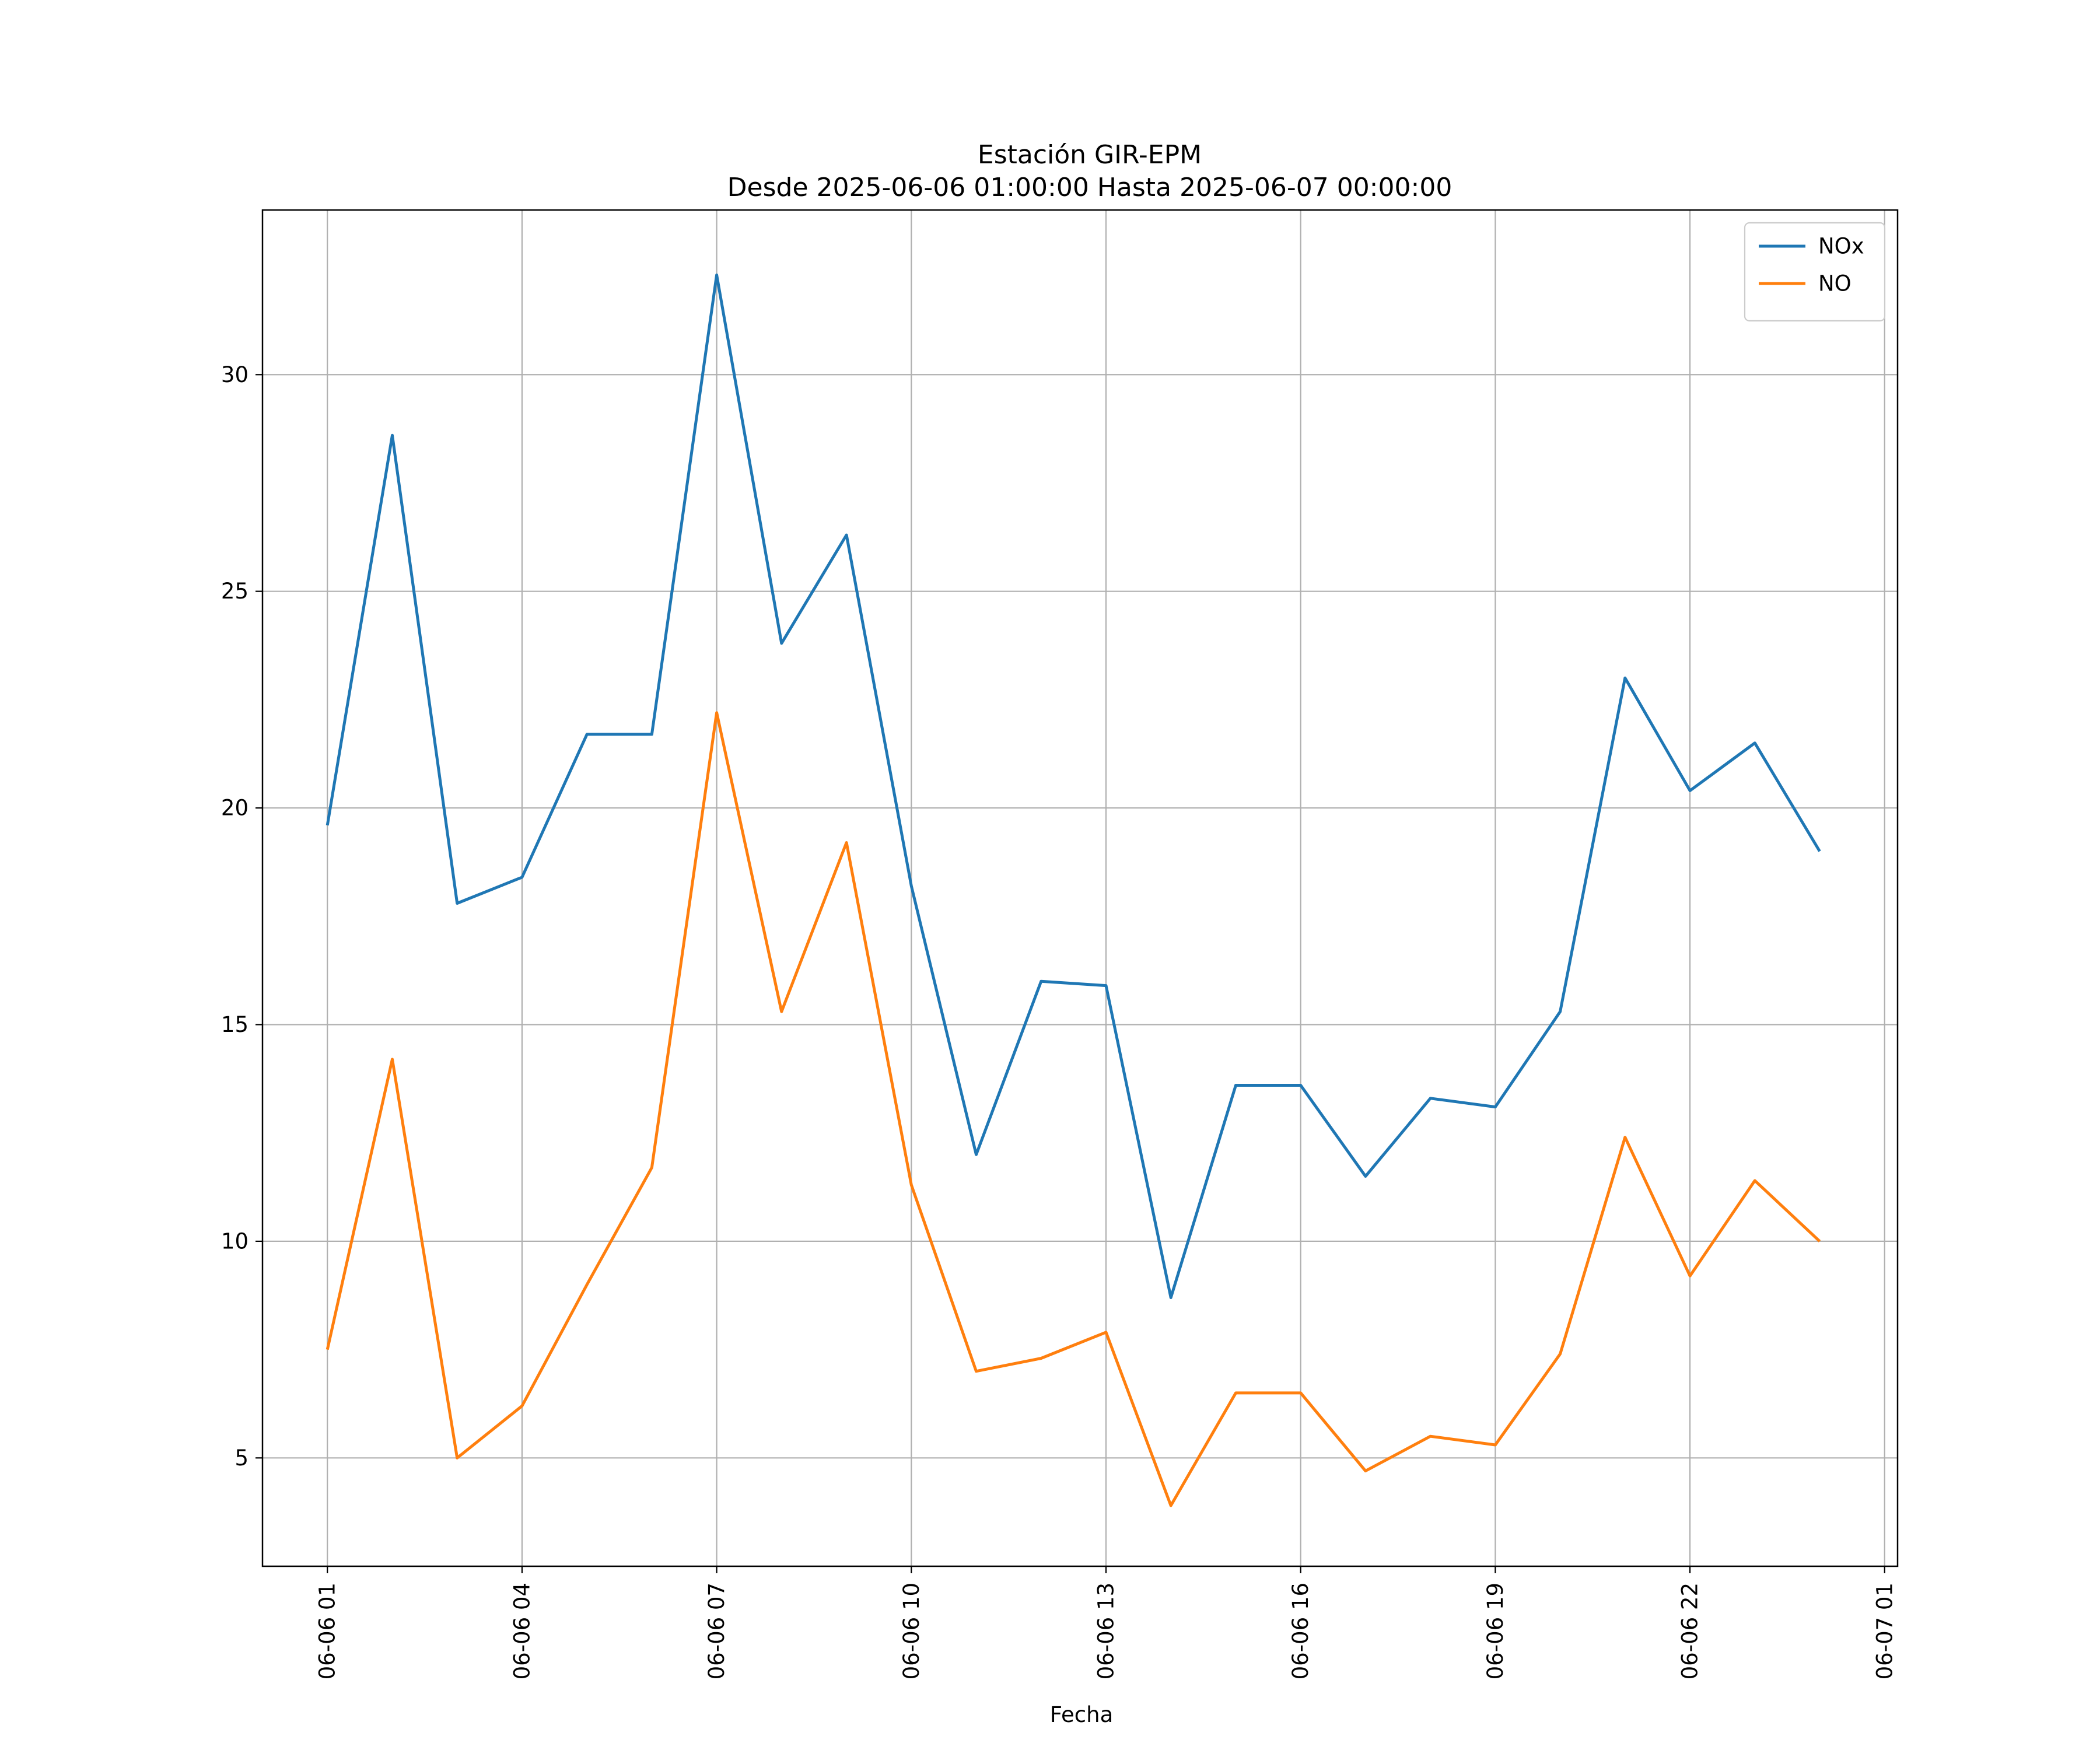 This screenshot has height=1750, width=2100. I want to click on legend: NOx NO, so click(1815, 272).